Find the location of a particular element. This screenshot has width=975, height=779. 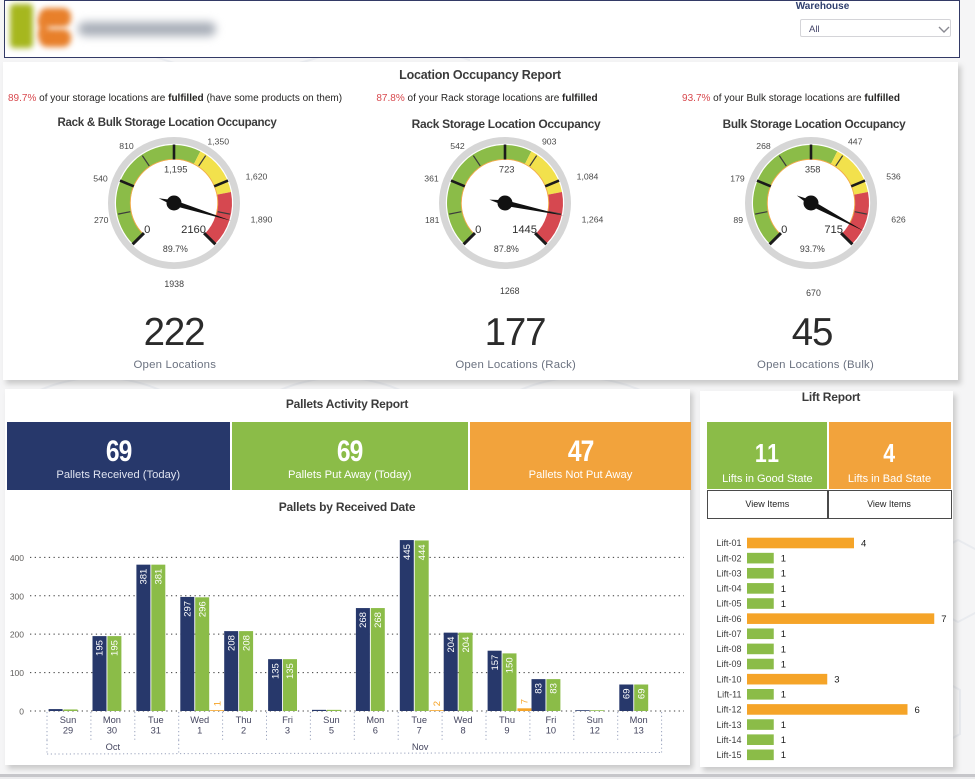

svg-text: 715 is located at coordinates (833, 230).